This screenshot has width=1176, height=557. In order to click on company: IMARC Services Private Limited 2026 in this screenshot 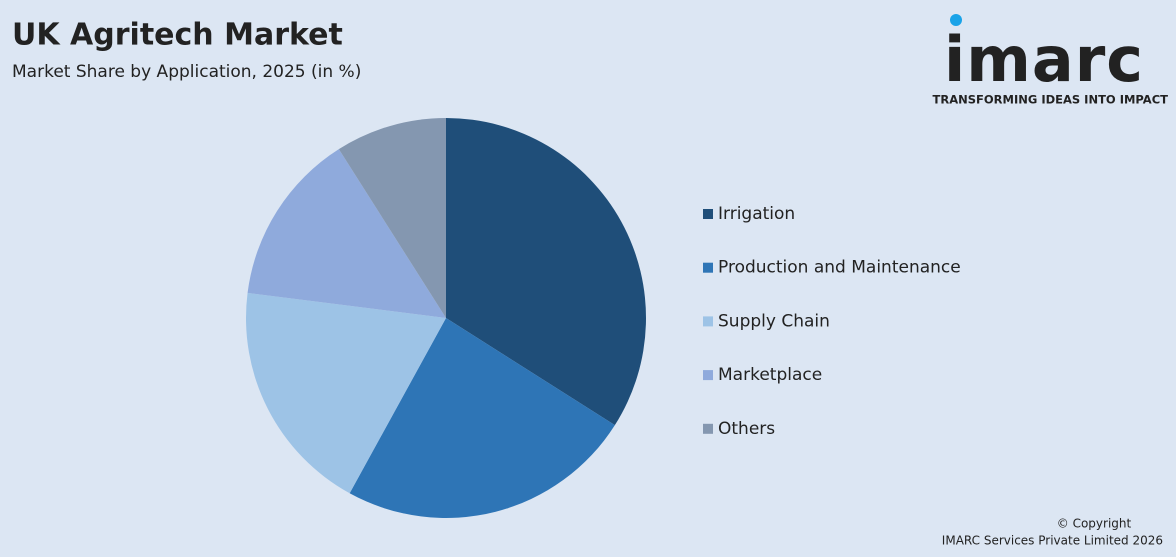, I will do `click(1052, 541)`.